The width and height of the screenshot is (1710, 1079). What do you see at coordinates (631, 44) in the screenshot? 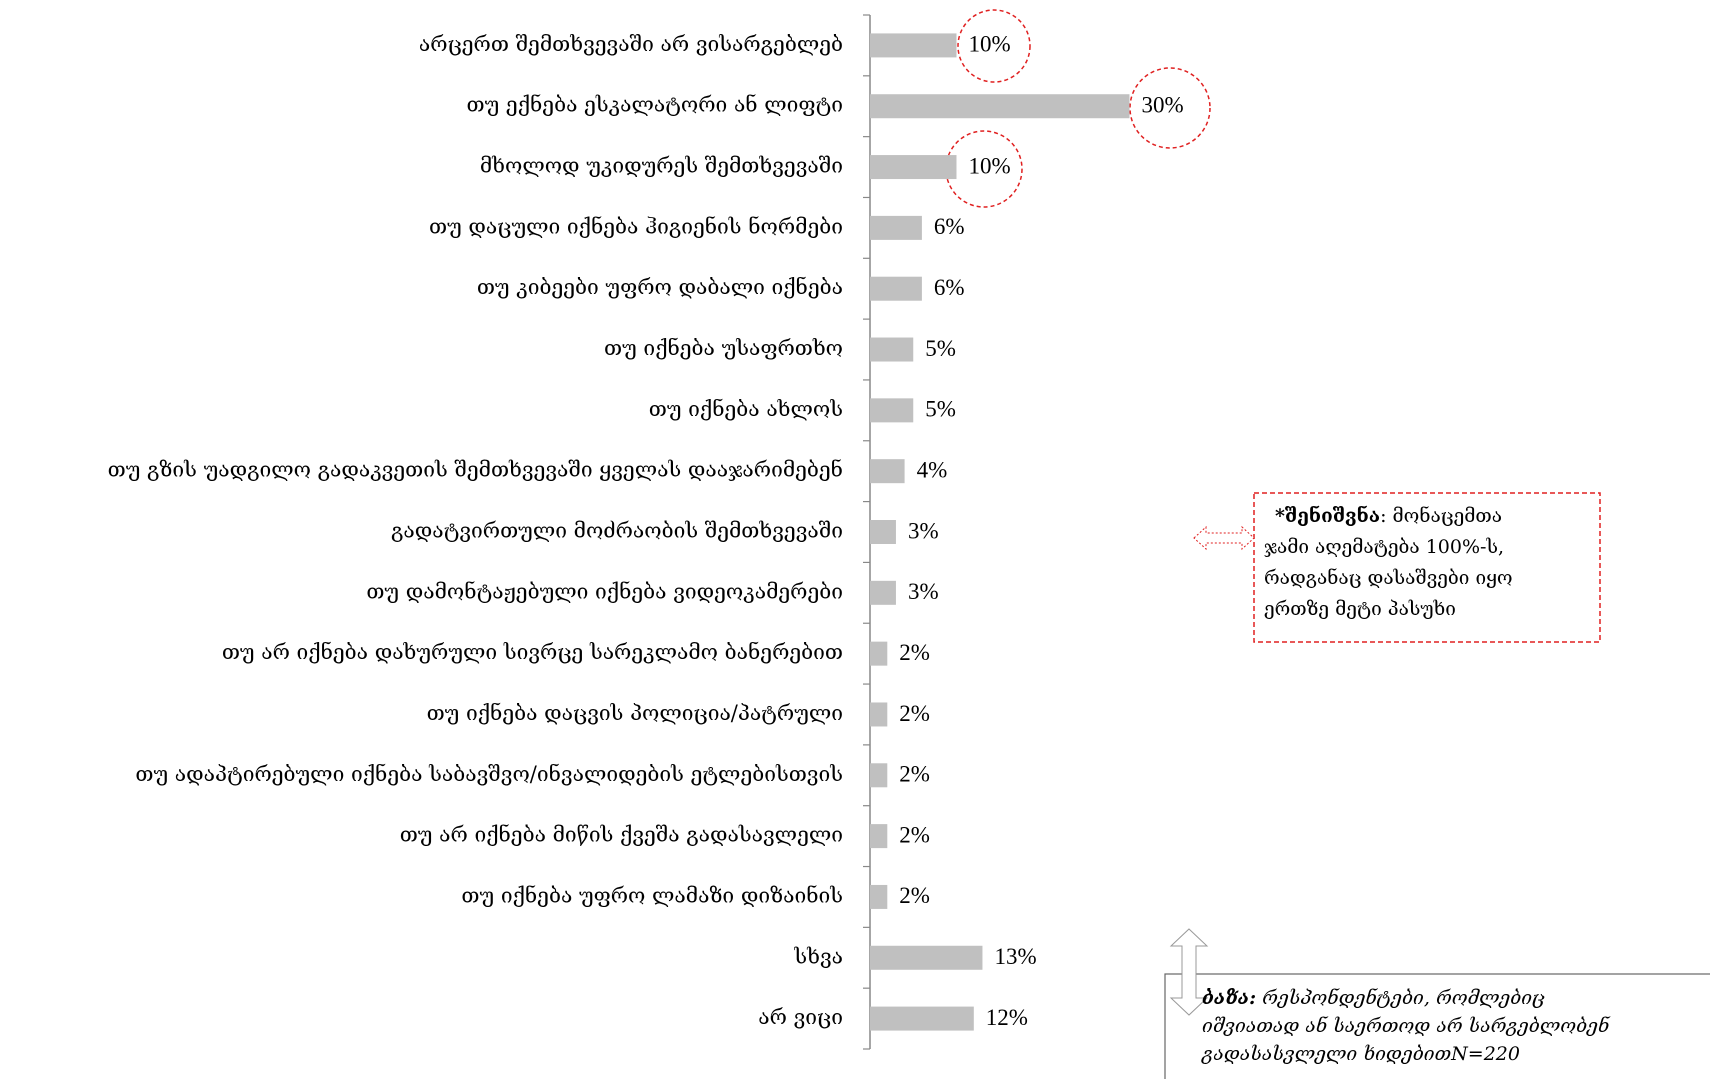
I see `category-label: არცერთ შემთხვევაში არ ვისარგებლებ` at bounding box center [631, 44].